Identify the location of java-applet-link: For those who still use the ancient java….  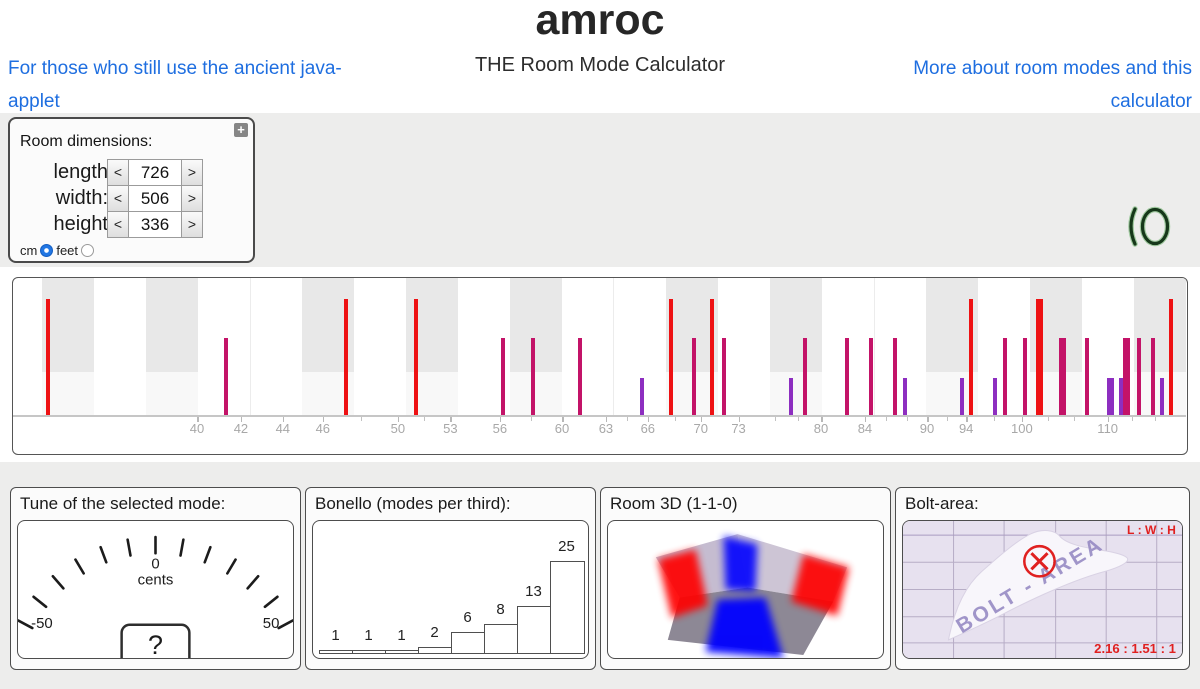
(175, 85).